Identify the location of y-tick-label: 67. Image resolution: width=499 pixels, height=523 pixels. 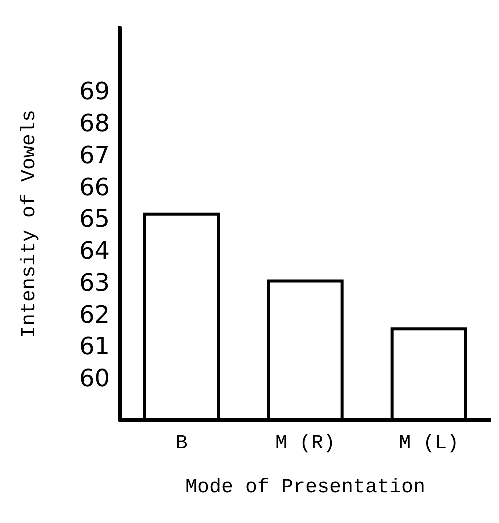
(94, 155).